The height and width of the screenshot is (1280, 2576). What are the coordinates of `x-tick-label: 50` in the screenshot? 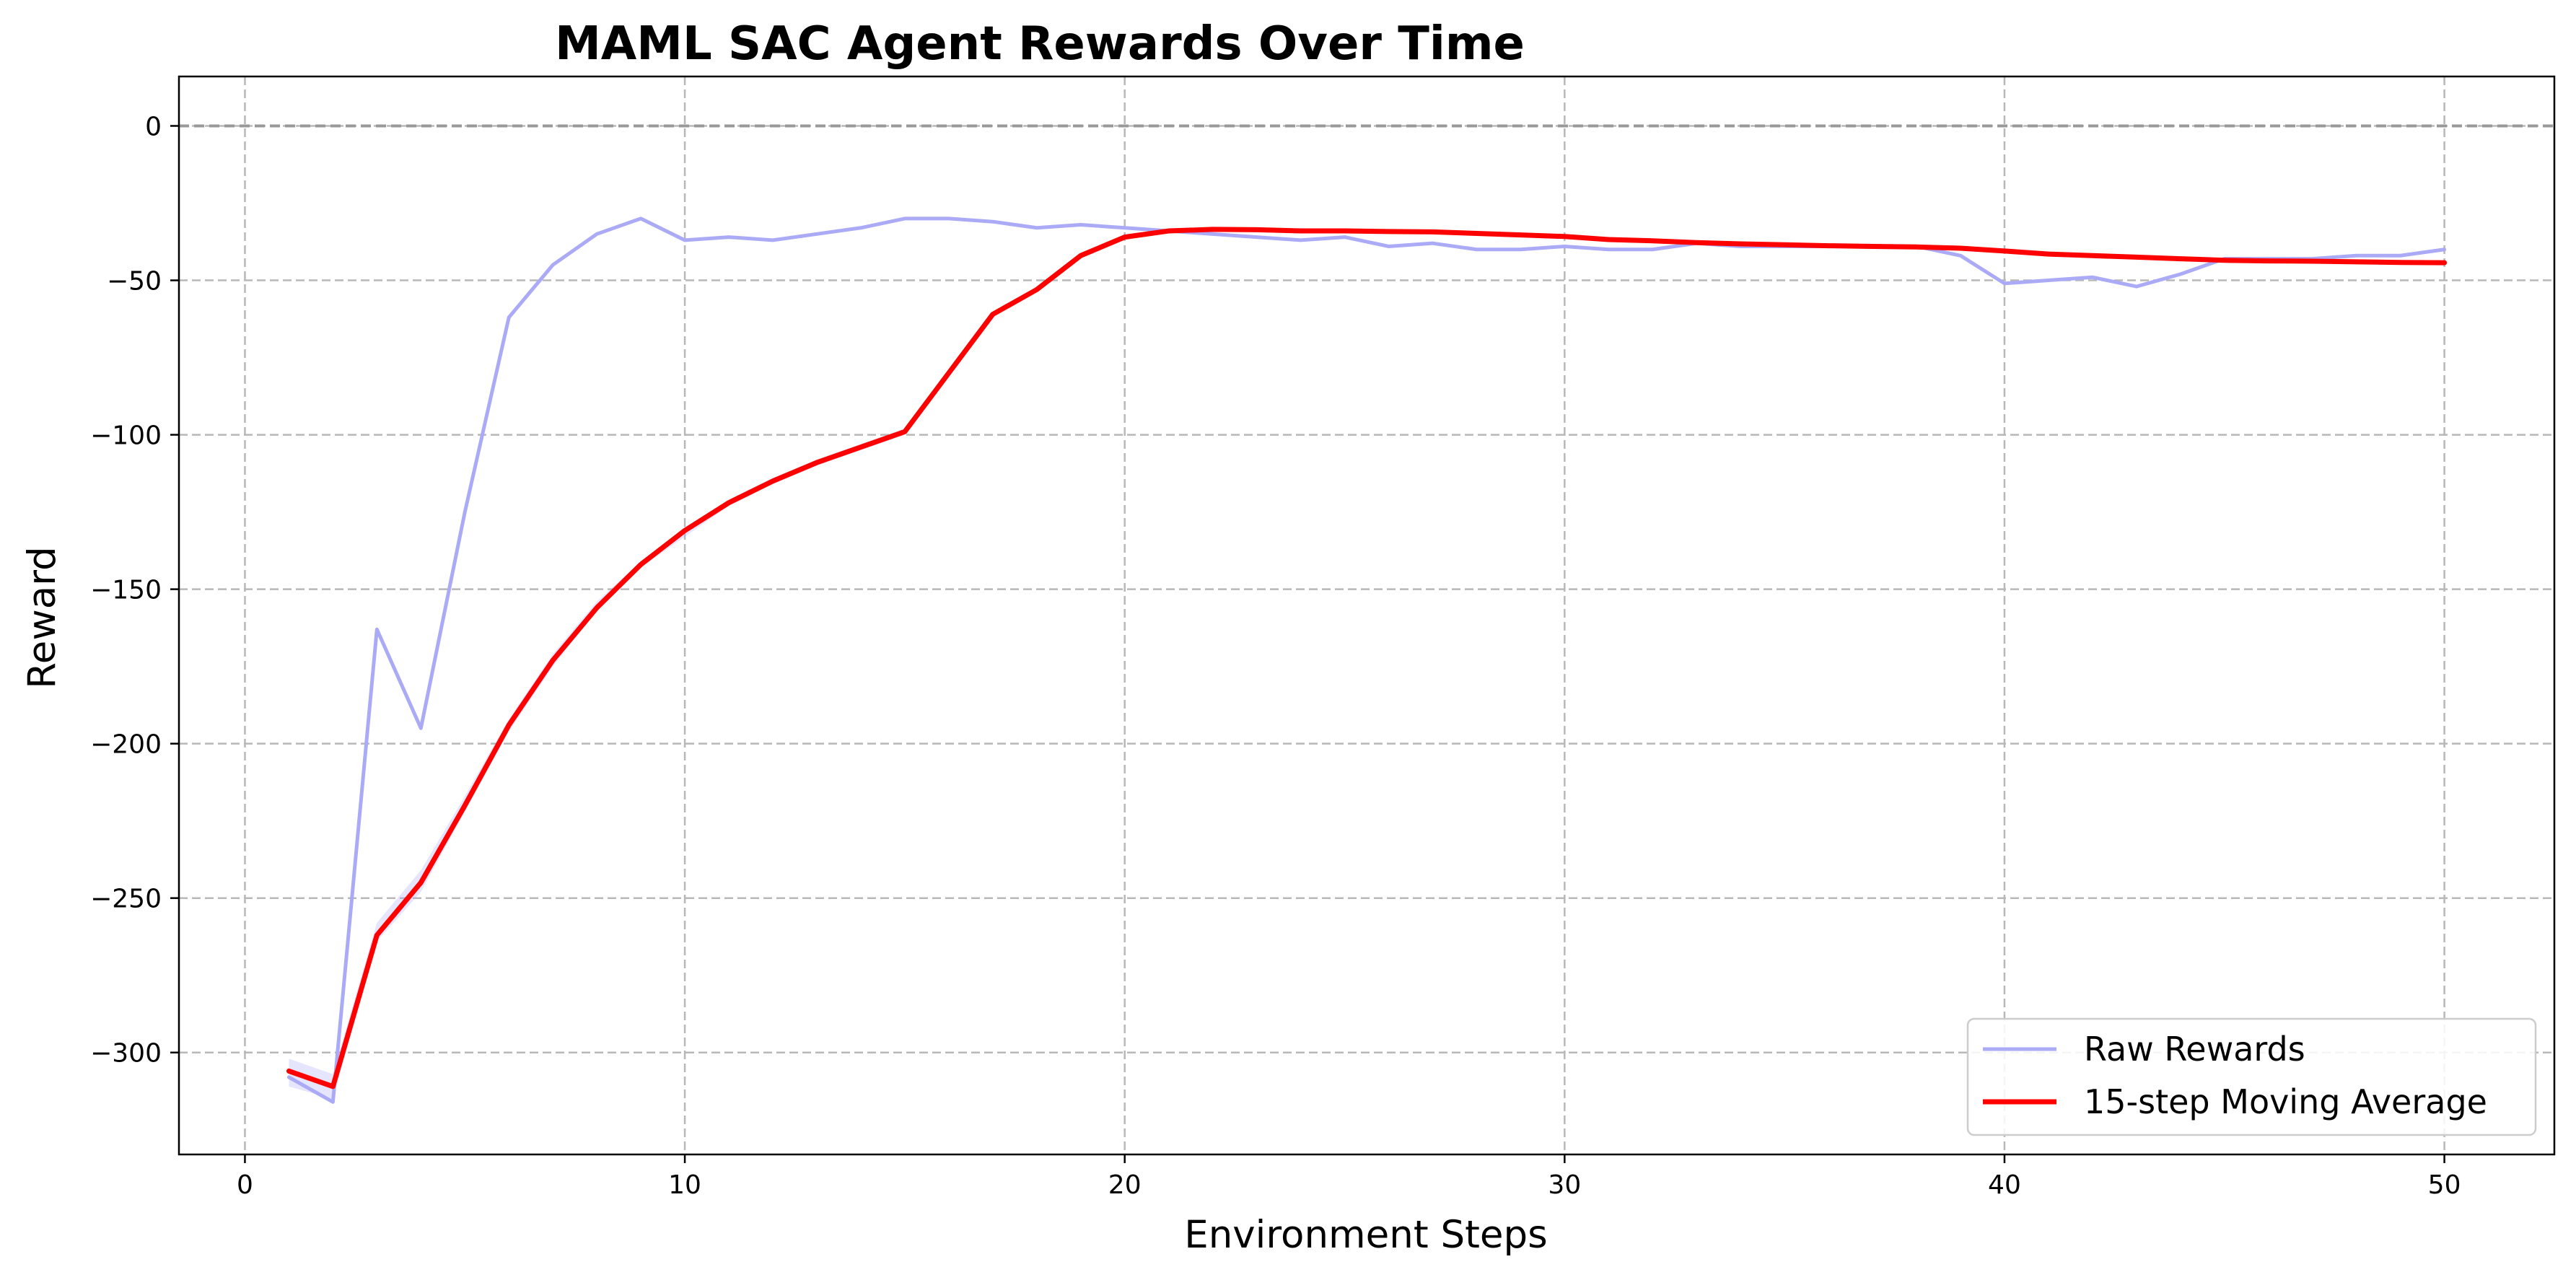 It's located at (2444, 1185).